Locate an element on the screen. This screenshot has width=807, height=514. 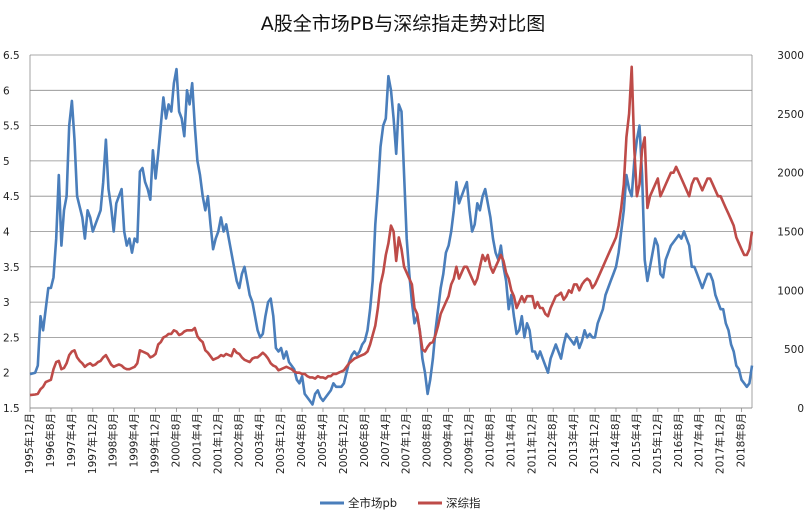
x-tick-label: 2006年8月 is located at coordinates (364, 440).